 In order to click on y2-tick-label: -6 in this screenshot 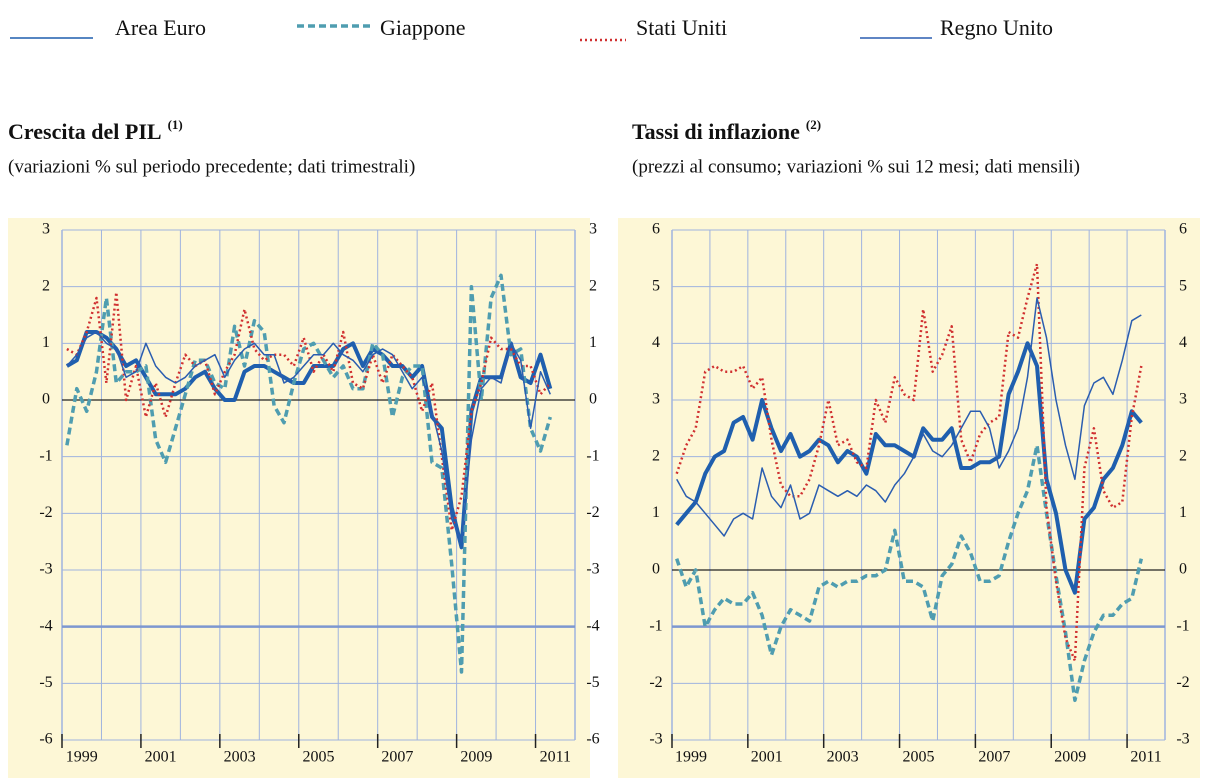, I will do `click(592, 739)`.